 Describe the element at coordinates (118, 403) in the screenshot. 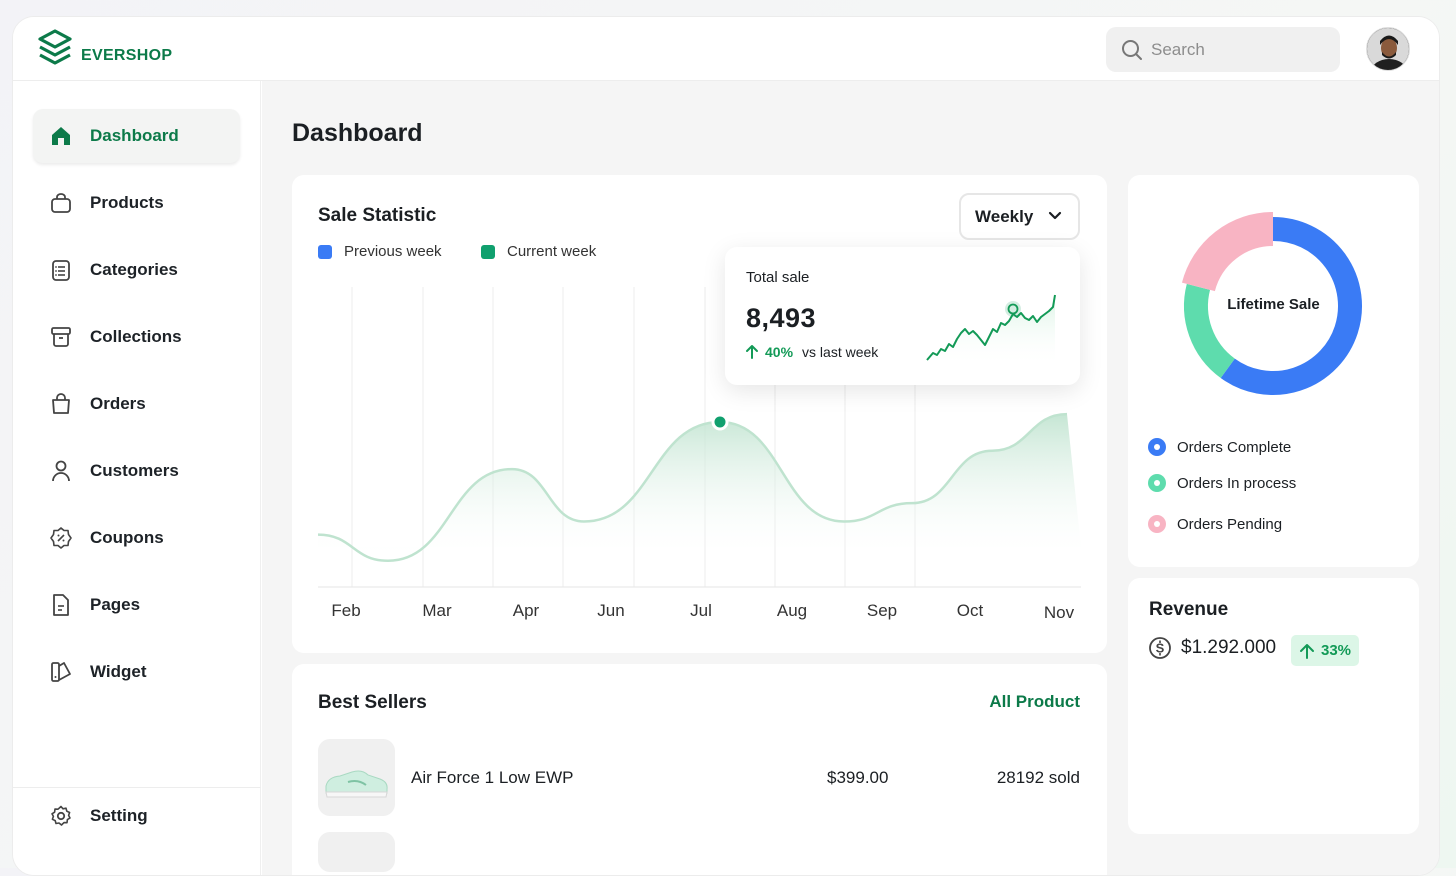

I see `sidebar-item-label: Orders` at that location.